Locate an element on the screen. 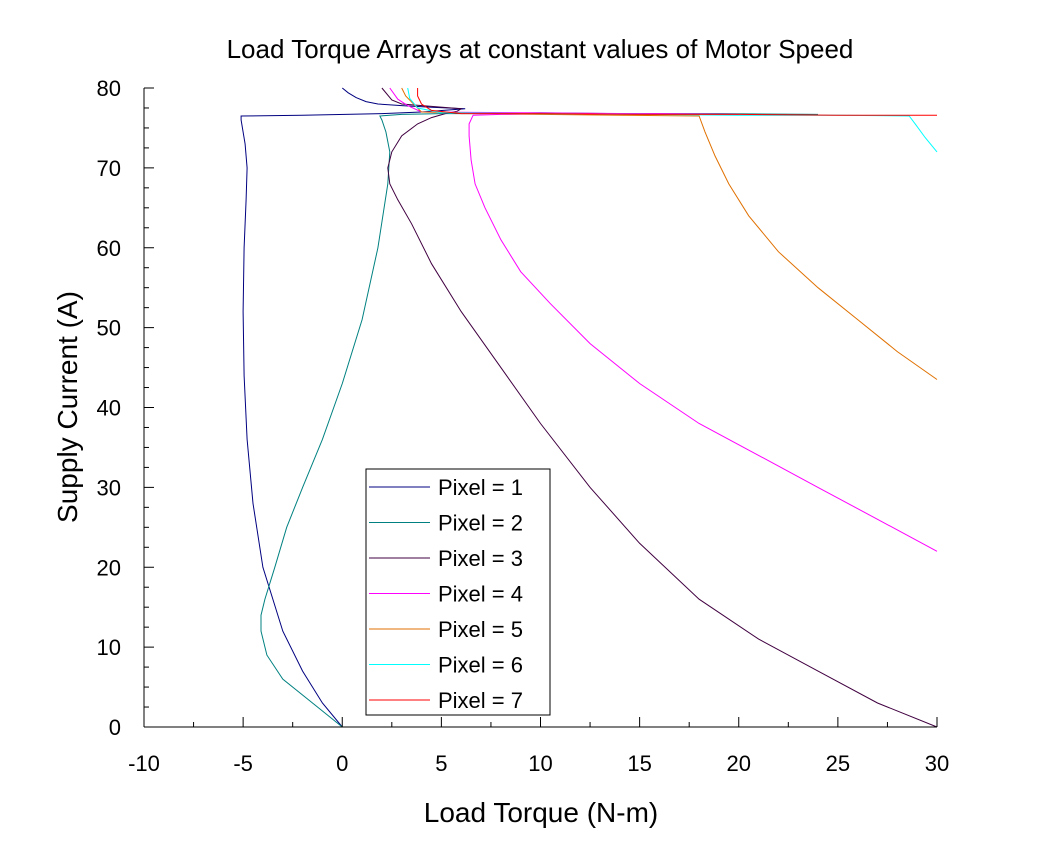 The height and width of the screenshot is (862, 1045). x-tick-label: -10 is located at coordinates (144, 763).